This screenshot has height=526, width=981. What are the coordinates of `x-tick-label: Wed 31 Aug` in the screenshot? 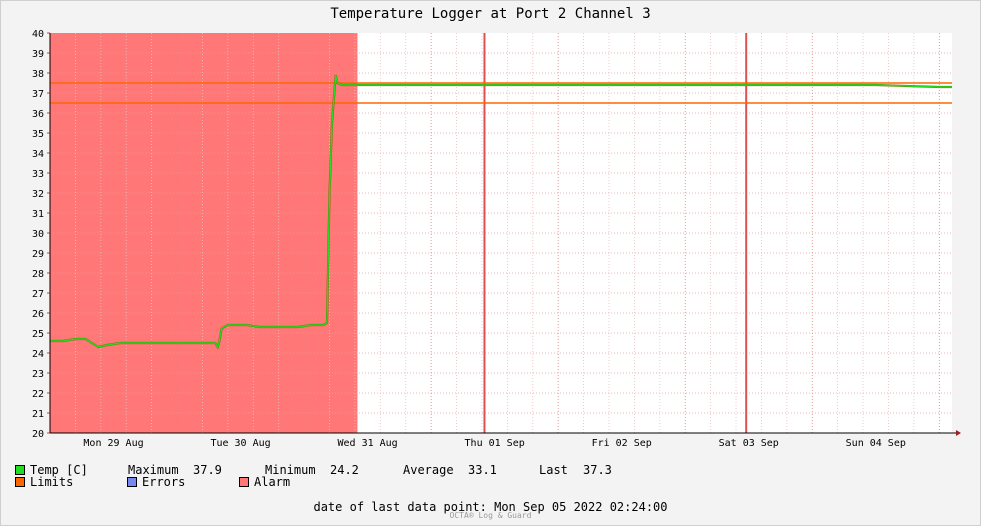 It's located at (367, 443).